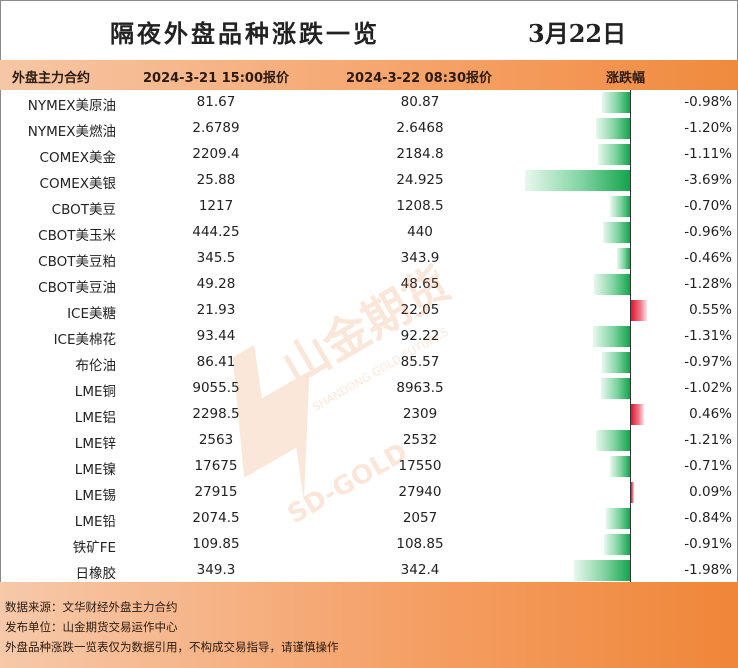 The width and height of the screenshot is (738, 668). Describe the element at coordinates (84, 340) in the screenshot. I see `contract-name: ICE美棉花` at that location.